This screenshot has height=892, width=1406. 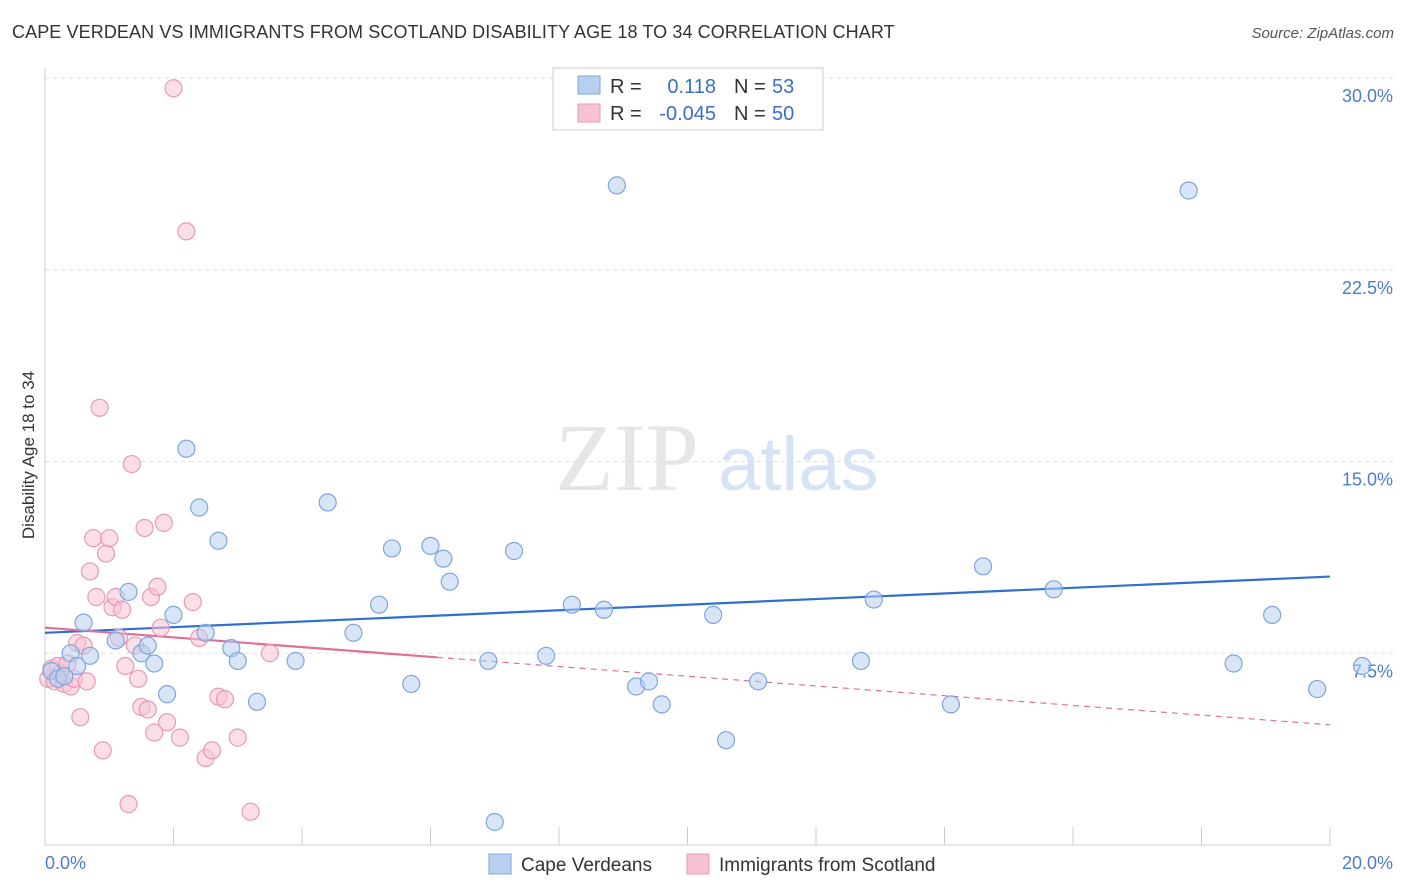 What do you see at coordinates (798, 464) in the screenshot?
I see `watermark-atlas: atlas` at bounding box center [798, 464].